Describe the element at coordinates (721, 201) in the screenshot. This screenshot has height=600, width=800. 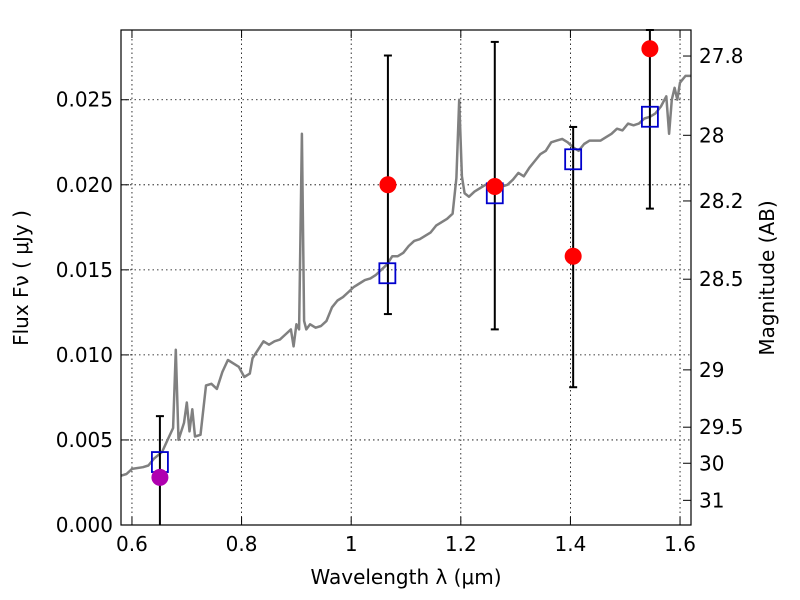
I see `right-tick-label: 28.2` at that location.